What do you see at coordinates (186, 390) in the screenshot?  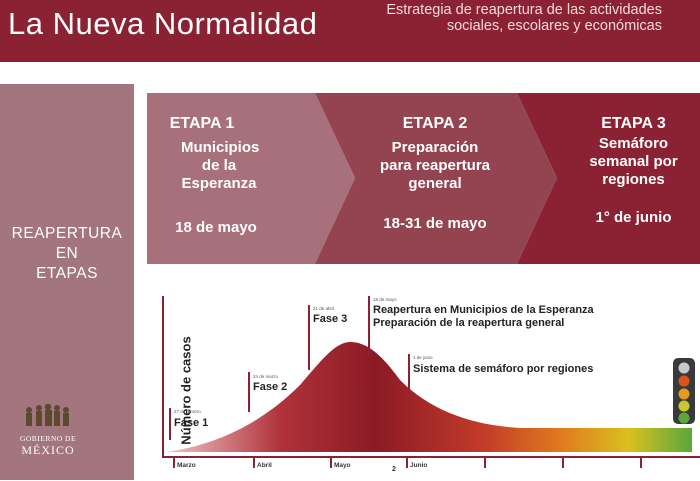 I see `y-axis-label: Número de casos` at bounding box center [186, 390].